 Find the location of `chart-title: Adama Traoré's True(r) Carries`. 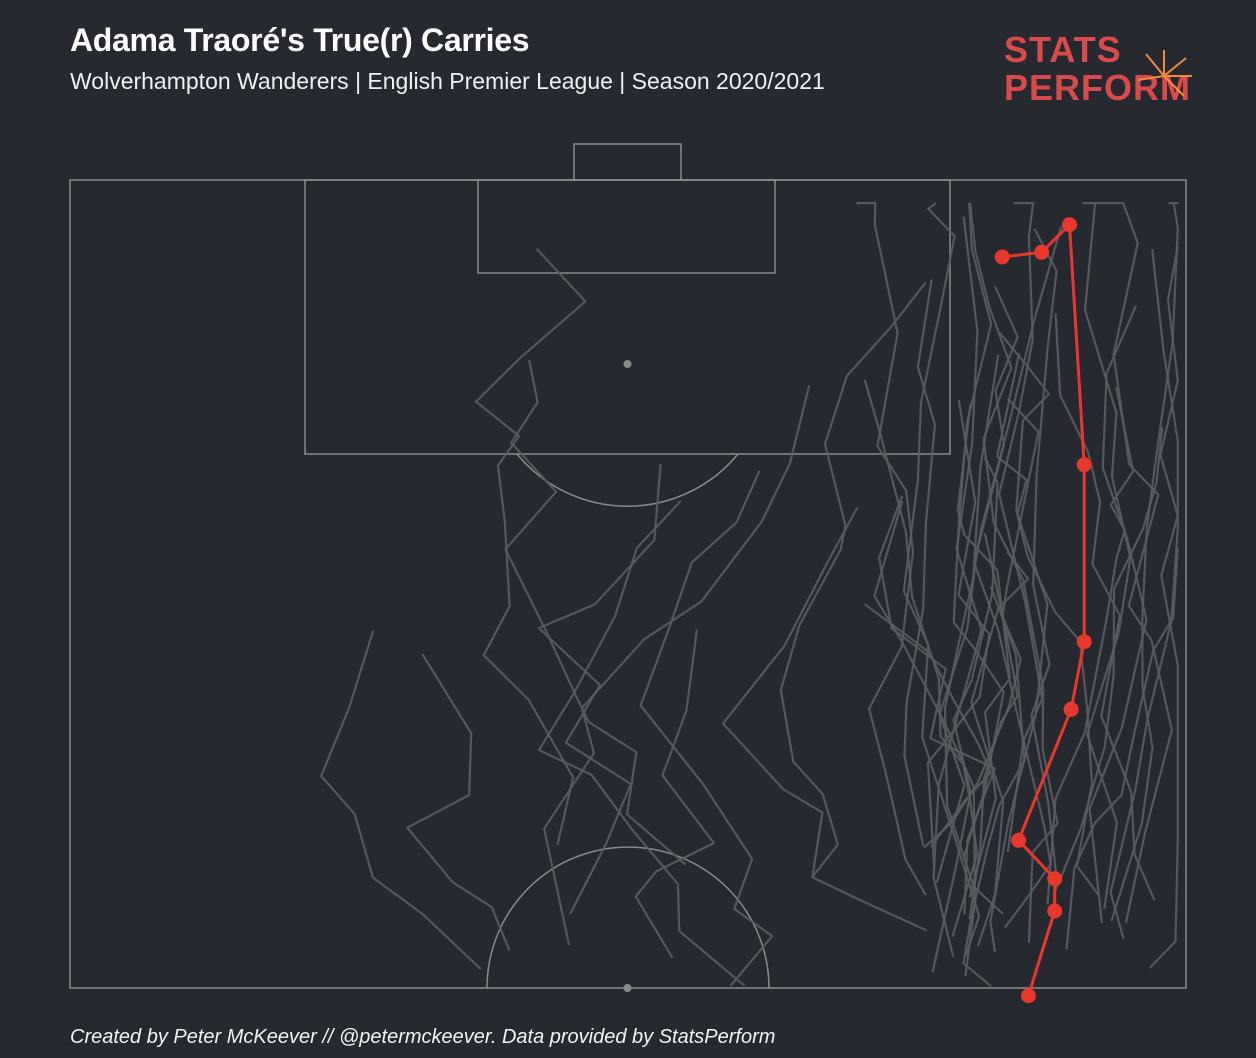

chart-title: Adama Traoré's True(r) Carries is located at coordinates (300, 40).